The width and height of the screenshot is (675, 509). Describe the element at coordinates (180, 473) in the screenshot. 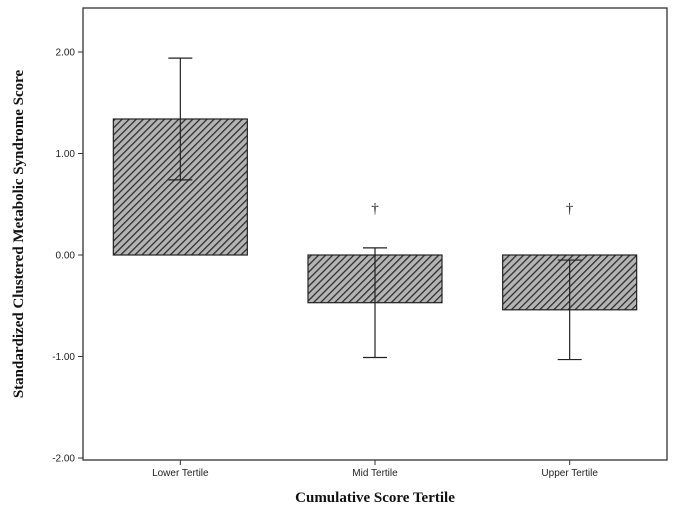

I see `x-tick-label: Lower Tertile` at that location.